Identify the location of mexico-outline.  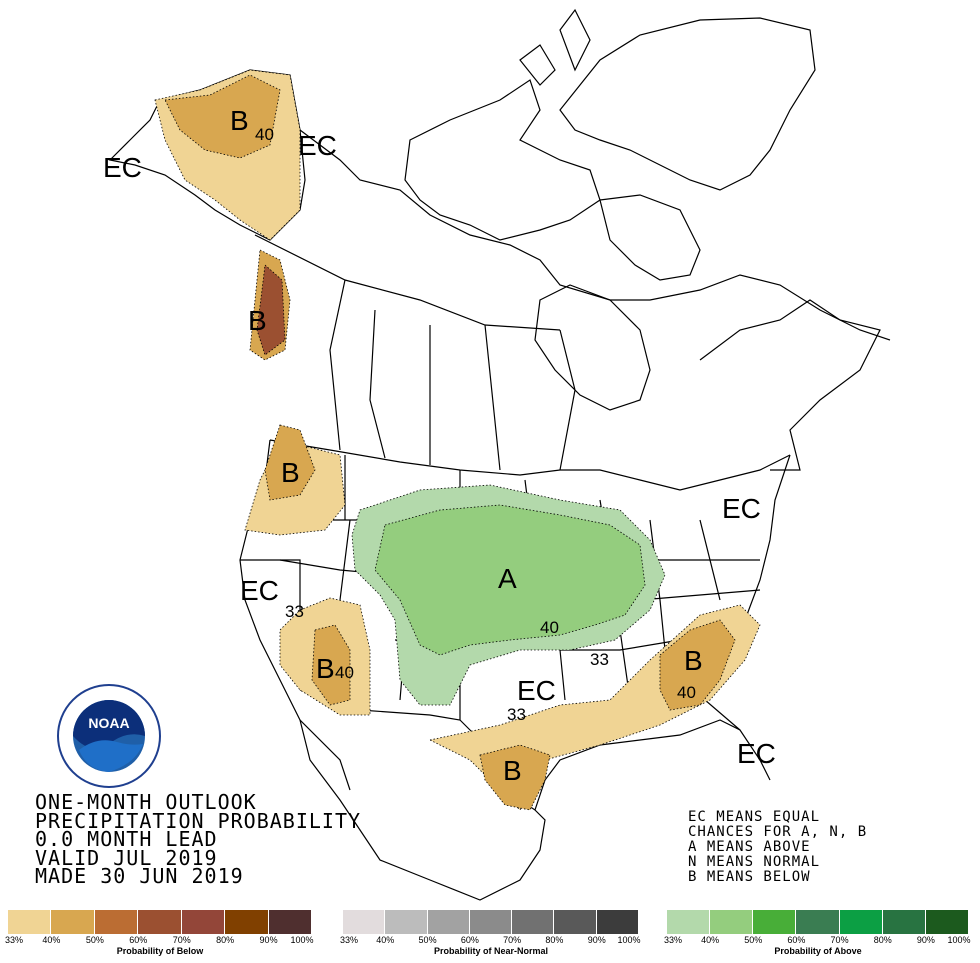
(422, 810).